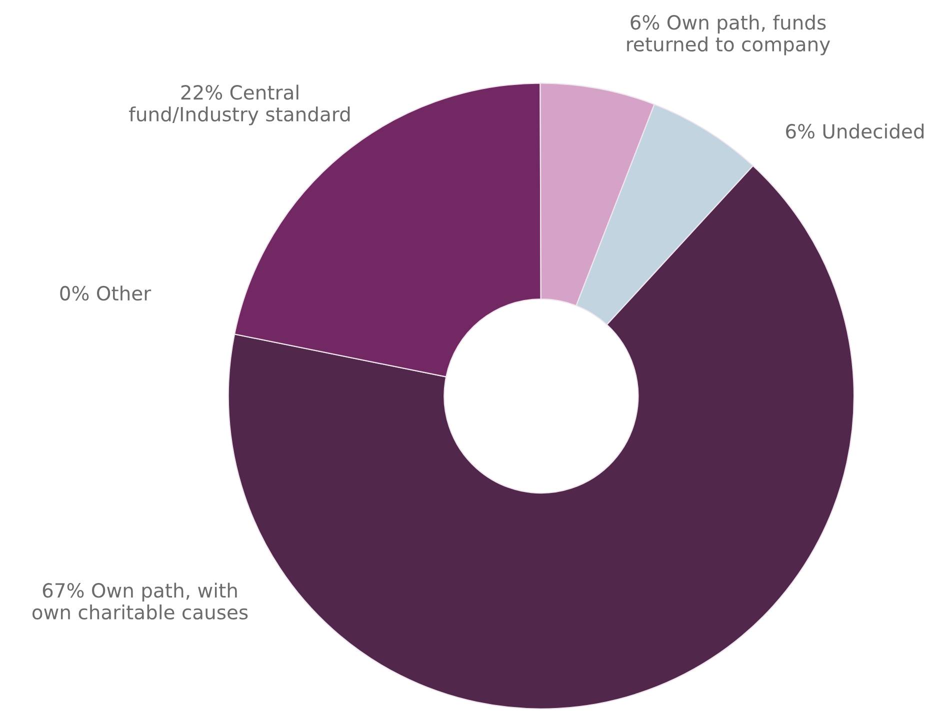 The image size is (942, 711). I want to click on slice-label: 6% Own path, funds returned to company, so click(728, 35).